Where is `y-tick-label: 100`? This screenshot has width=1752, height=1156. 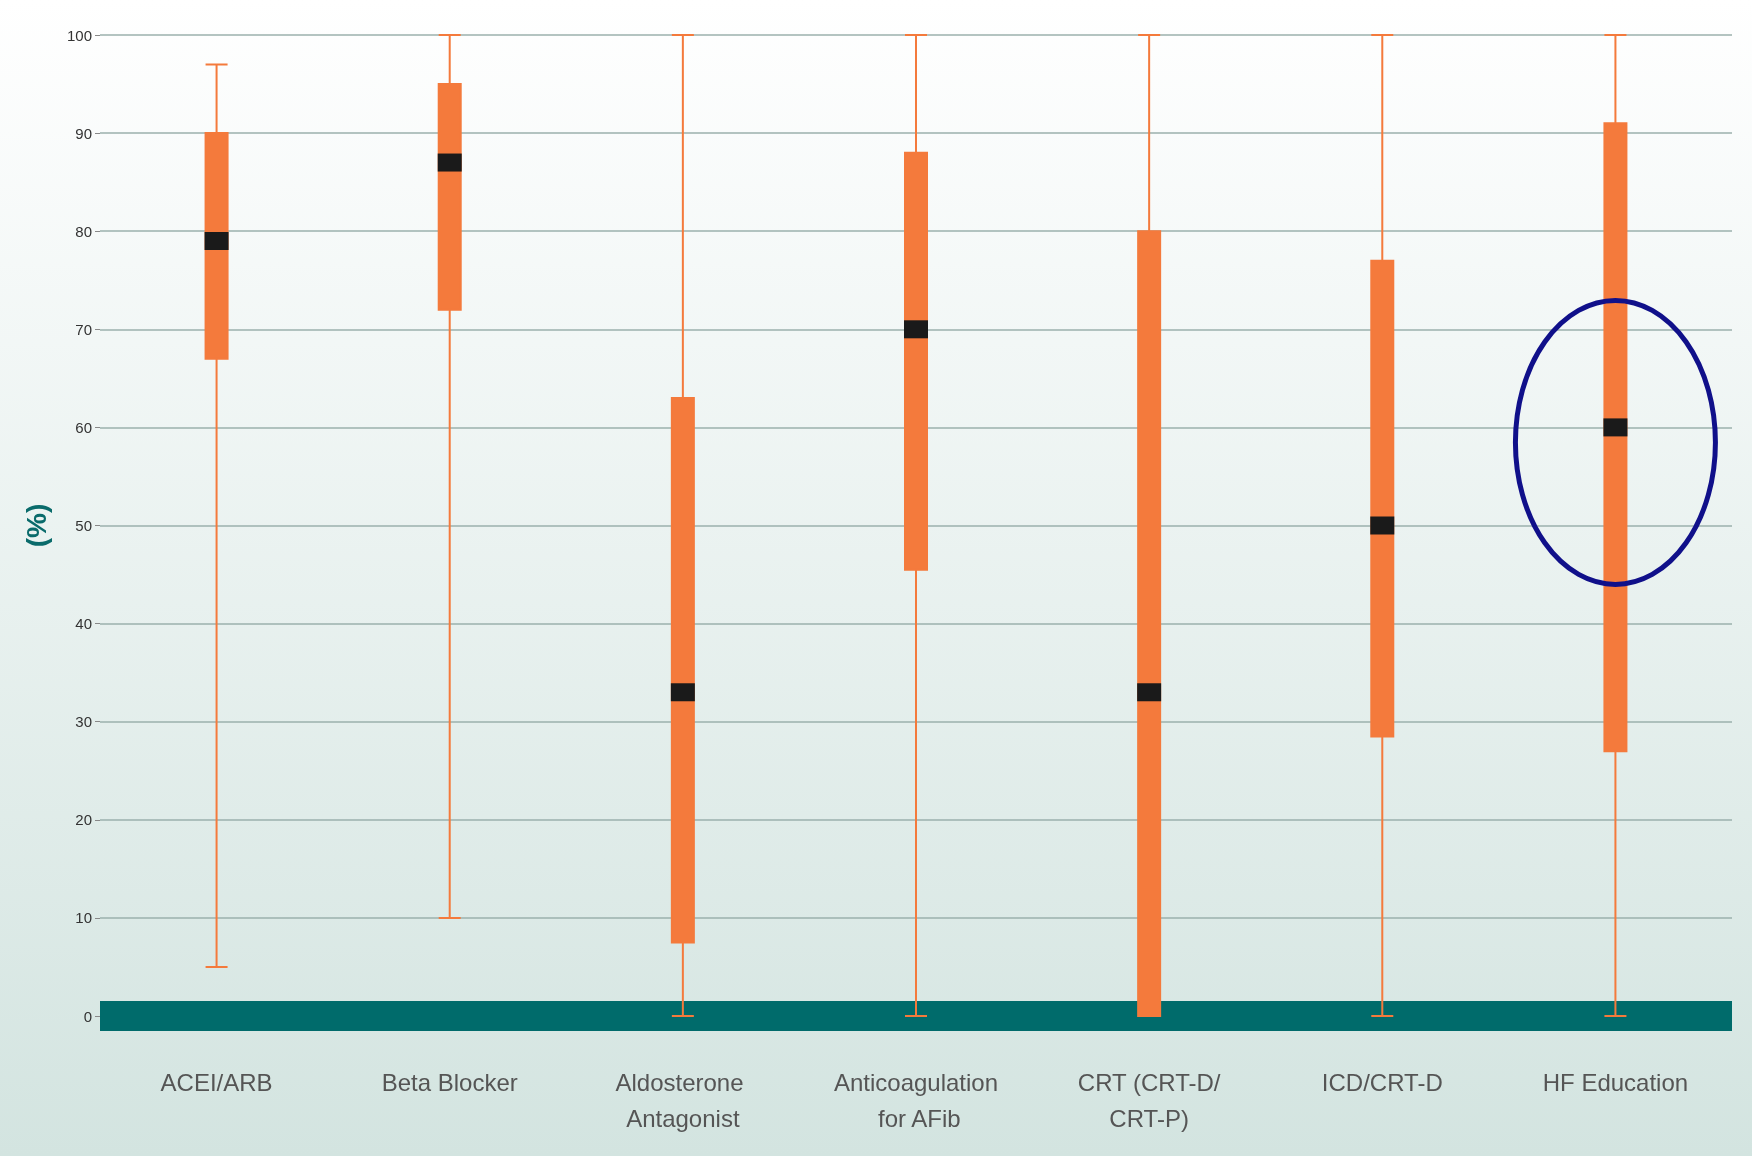
y-tick-label: 100 is located at coordinates (79, 35).